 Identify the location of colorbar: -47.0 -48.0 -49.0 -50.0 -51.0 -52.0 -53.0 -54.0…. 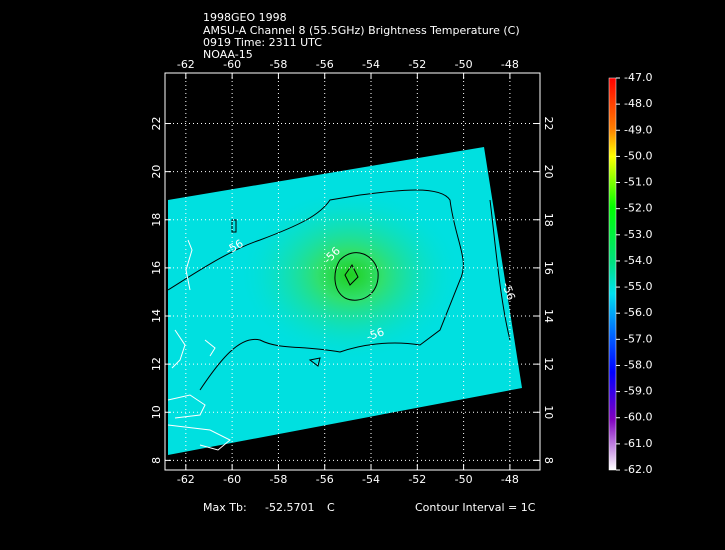
(630, 273).